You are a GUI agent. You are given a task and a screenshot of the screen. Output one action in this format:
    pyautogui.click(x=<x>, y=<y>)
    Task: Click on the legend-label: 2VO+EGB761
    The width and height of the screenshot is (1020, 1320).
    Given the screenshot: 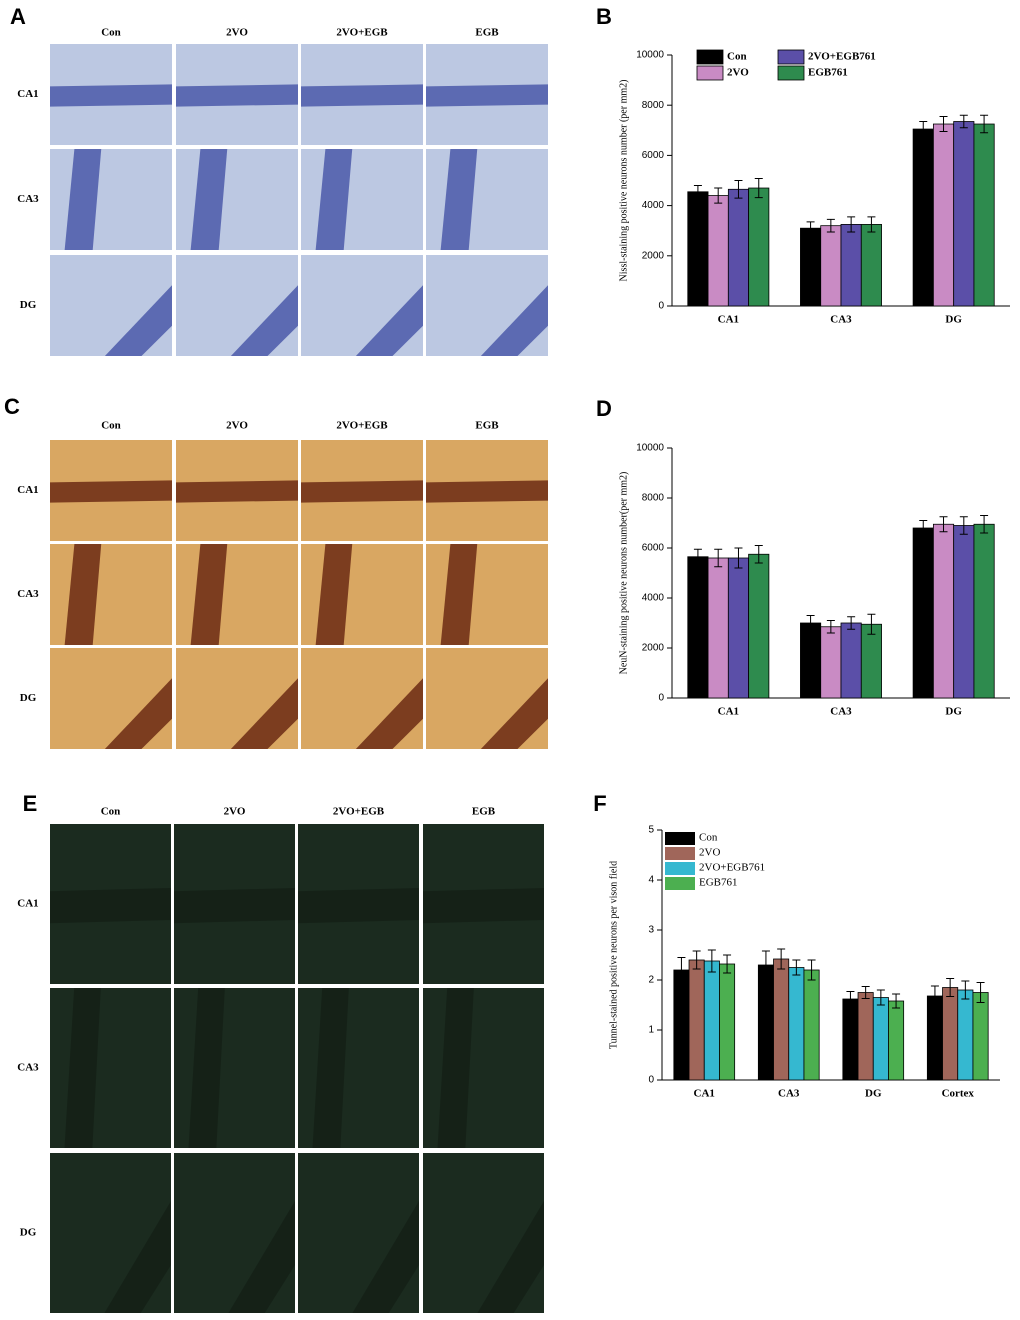 What is the action you would take?
    pyautogui.click(x=842, y=57)
    